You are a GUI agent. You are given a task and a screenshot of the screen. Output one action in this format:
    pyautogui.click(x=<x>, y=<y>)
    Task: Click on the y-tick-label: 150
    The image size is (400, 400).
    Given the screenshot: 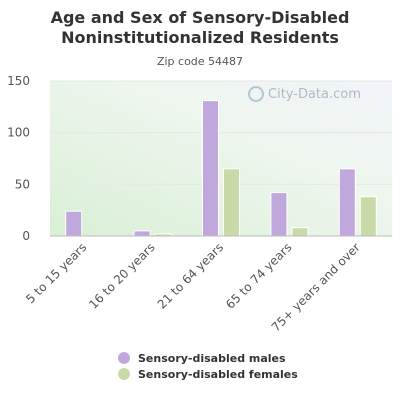 What is the action you would take?
    pyautogui.click(x=18, y=81)
    